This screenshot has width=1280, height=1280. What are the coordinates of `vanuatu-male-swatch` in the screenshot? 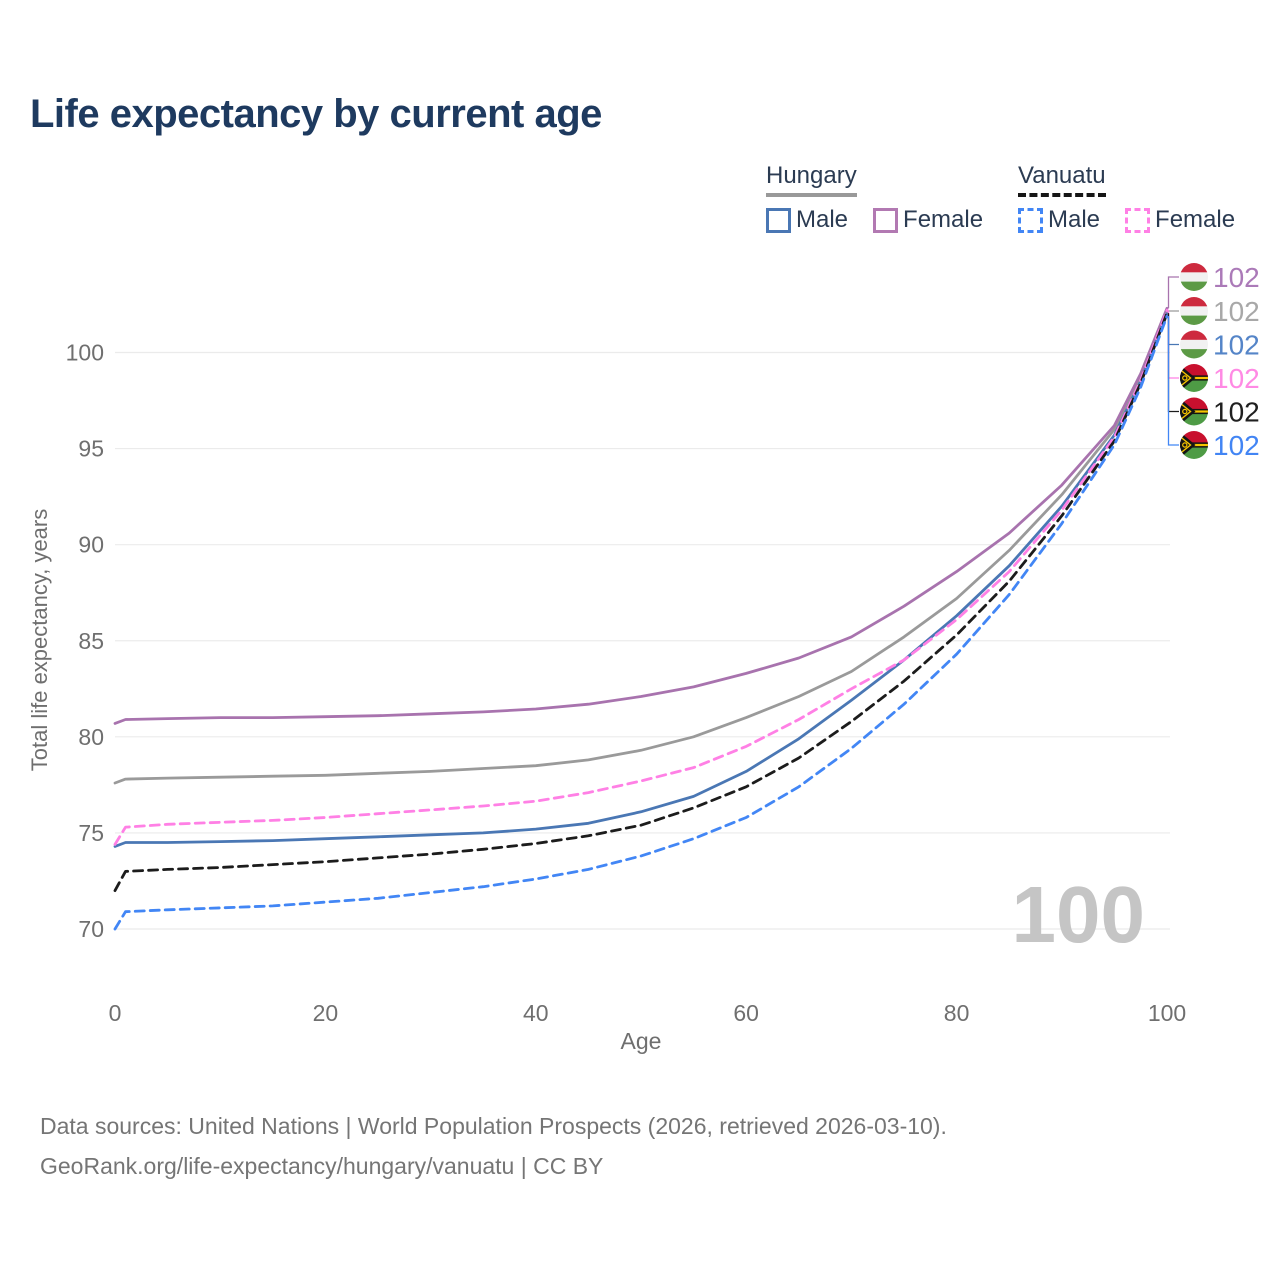 It's located at (1030, 220).